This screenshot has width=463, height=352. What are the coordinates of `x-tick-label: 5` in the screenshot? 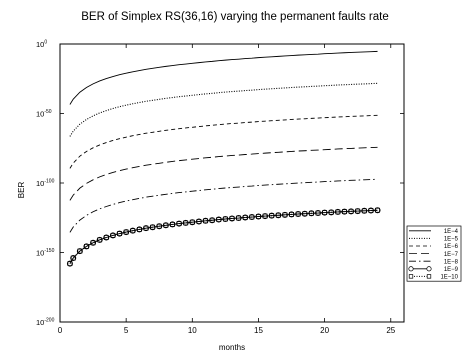 It's located at (126, 330).